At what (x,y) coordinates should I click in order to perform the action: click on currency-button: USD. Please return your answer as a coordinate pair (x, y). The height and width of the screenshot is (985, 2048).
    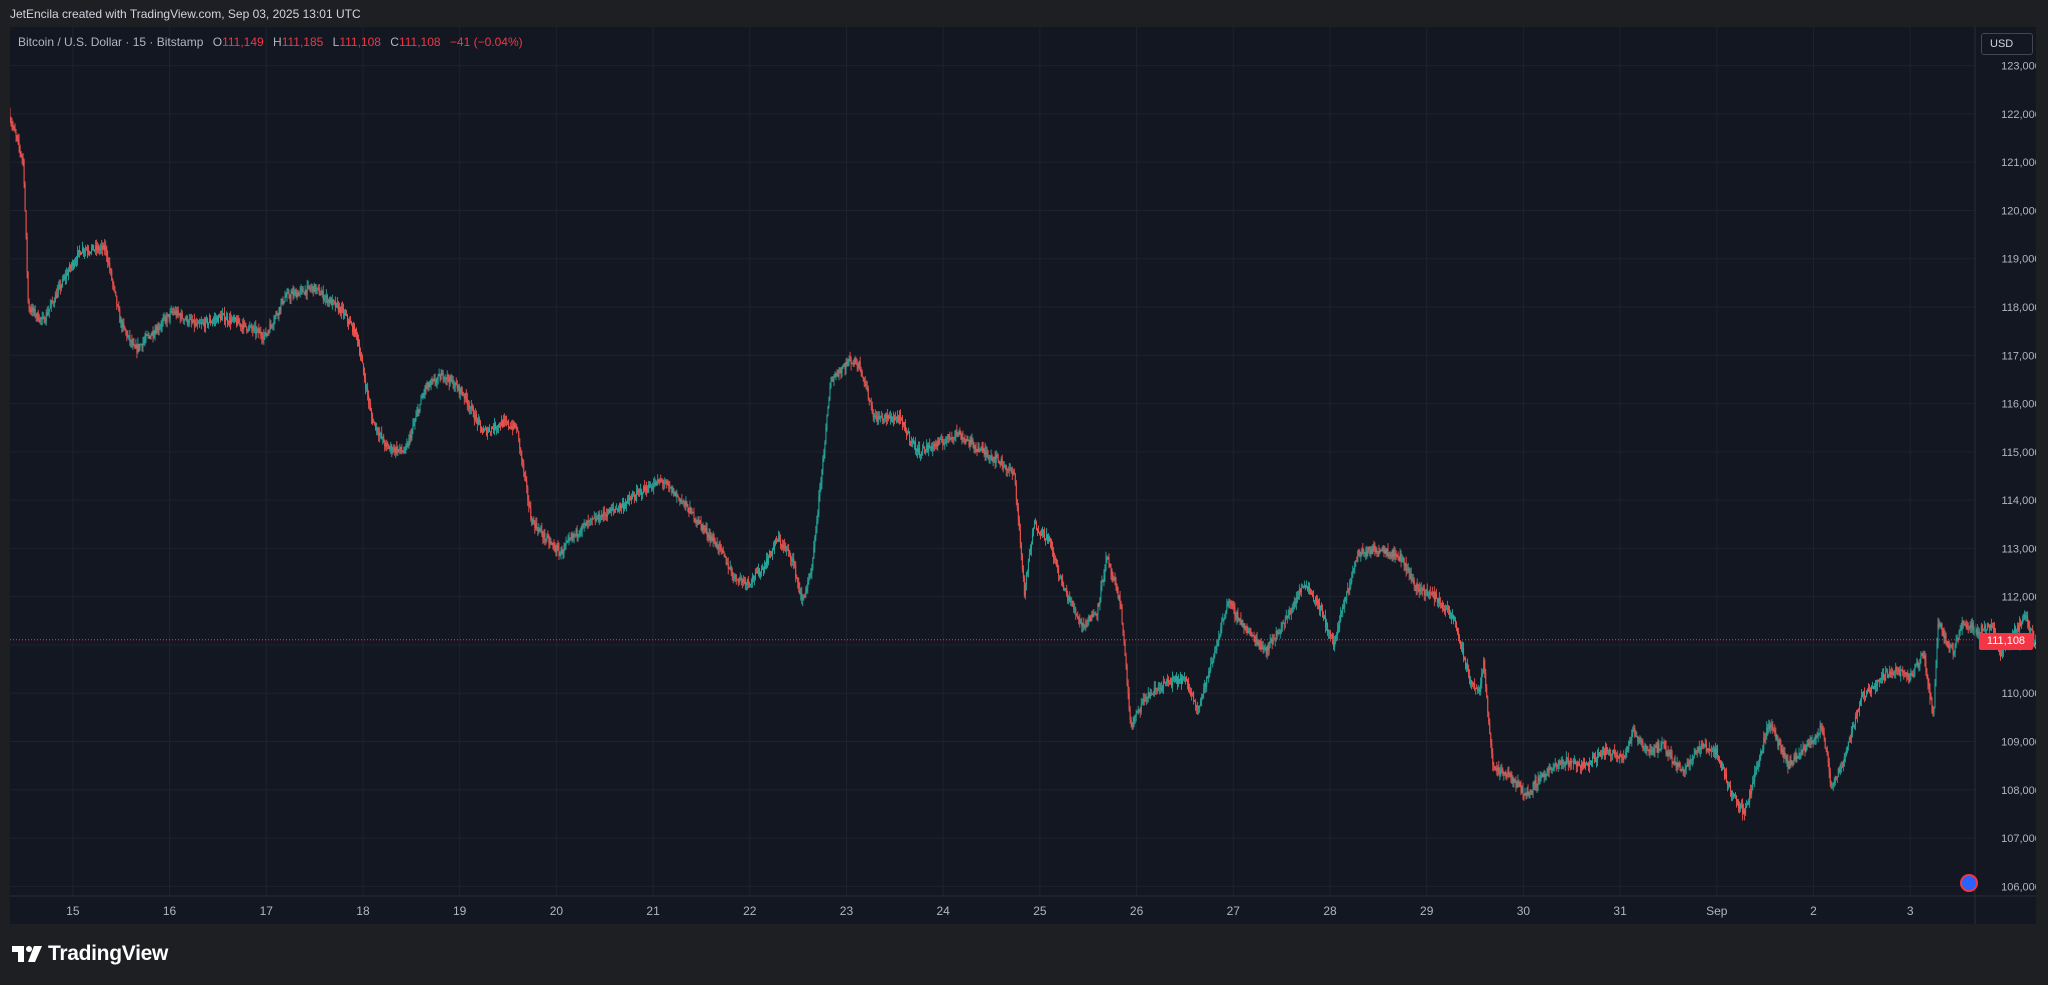
    Looking at the image, I should click on (2007, 44).